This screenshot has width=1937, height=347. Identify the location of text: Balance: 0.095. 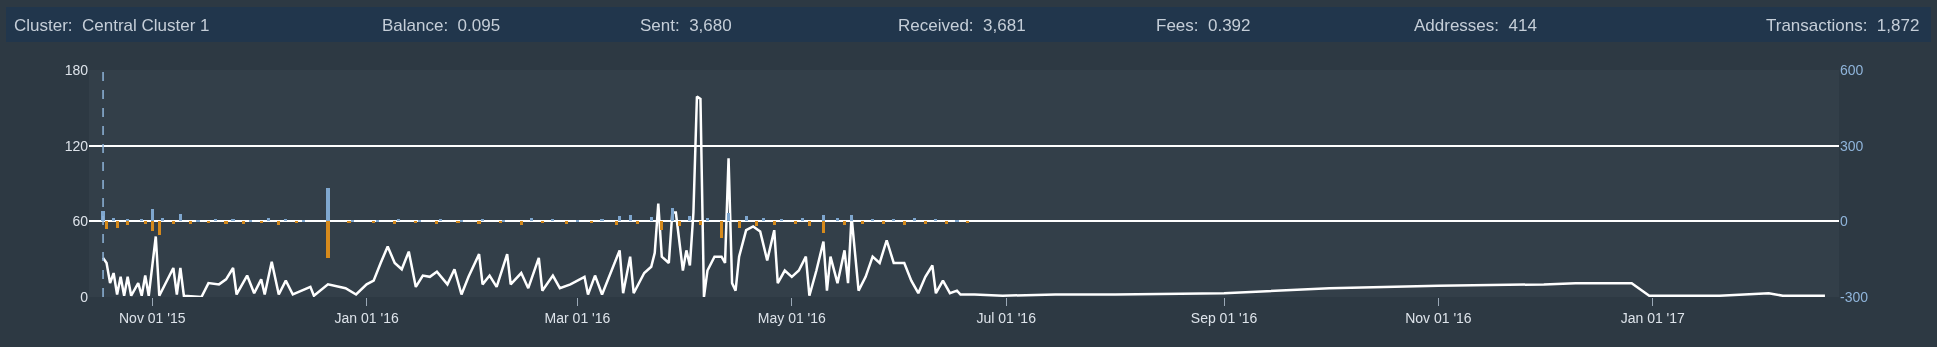
(441, 25).